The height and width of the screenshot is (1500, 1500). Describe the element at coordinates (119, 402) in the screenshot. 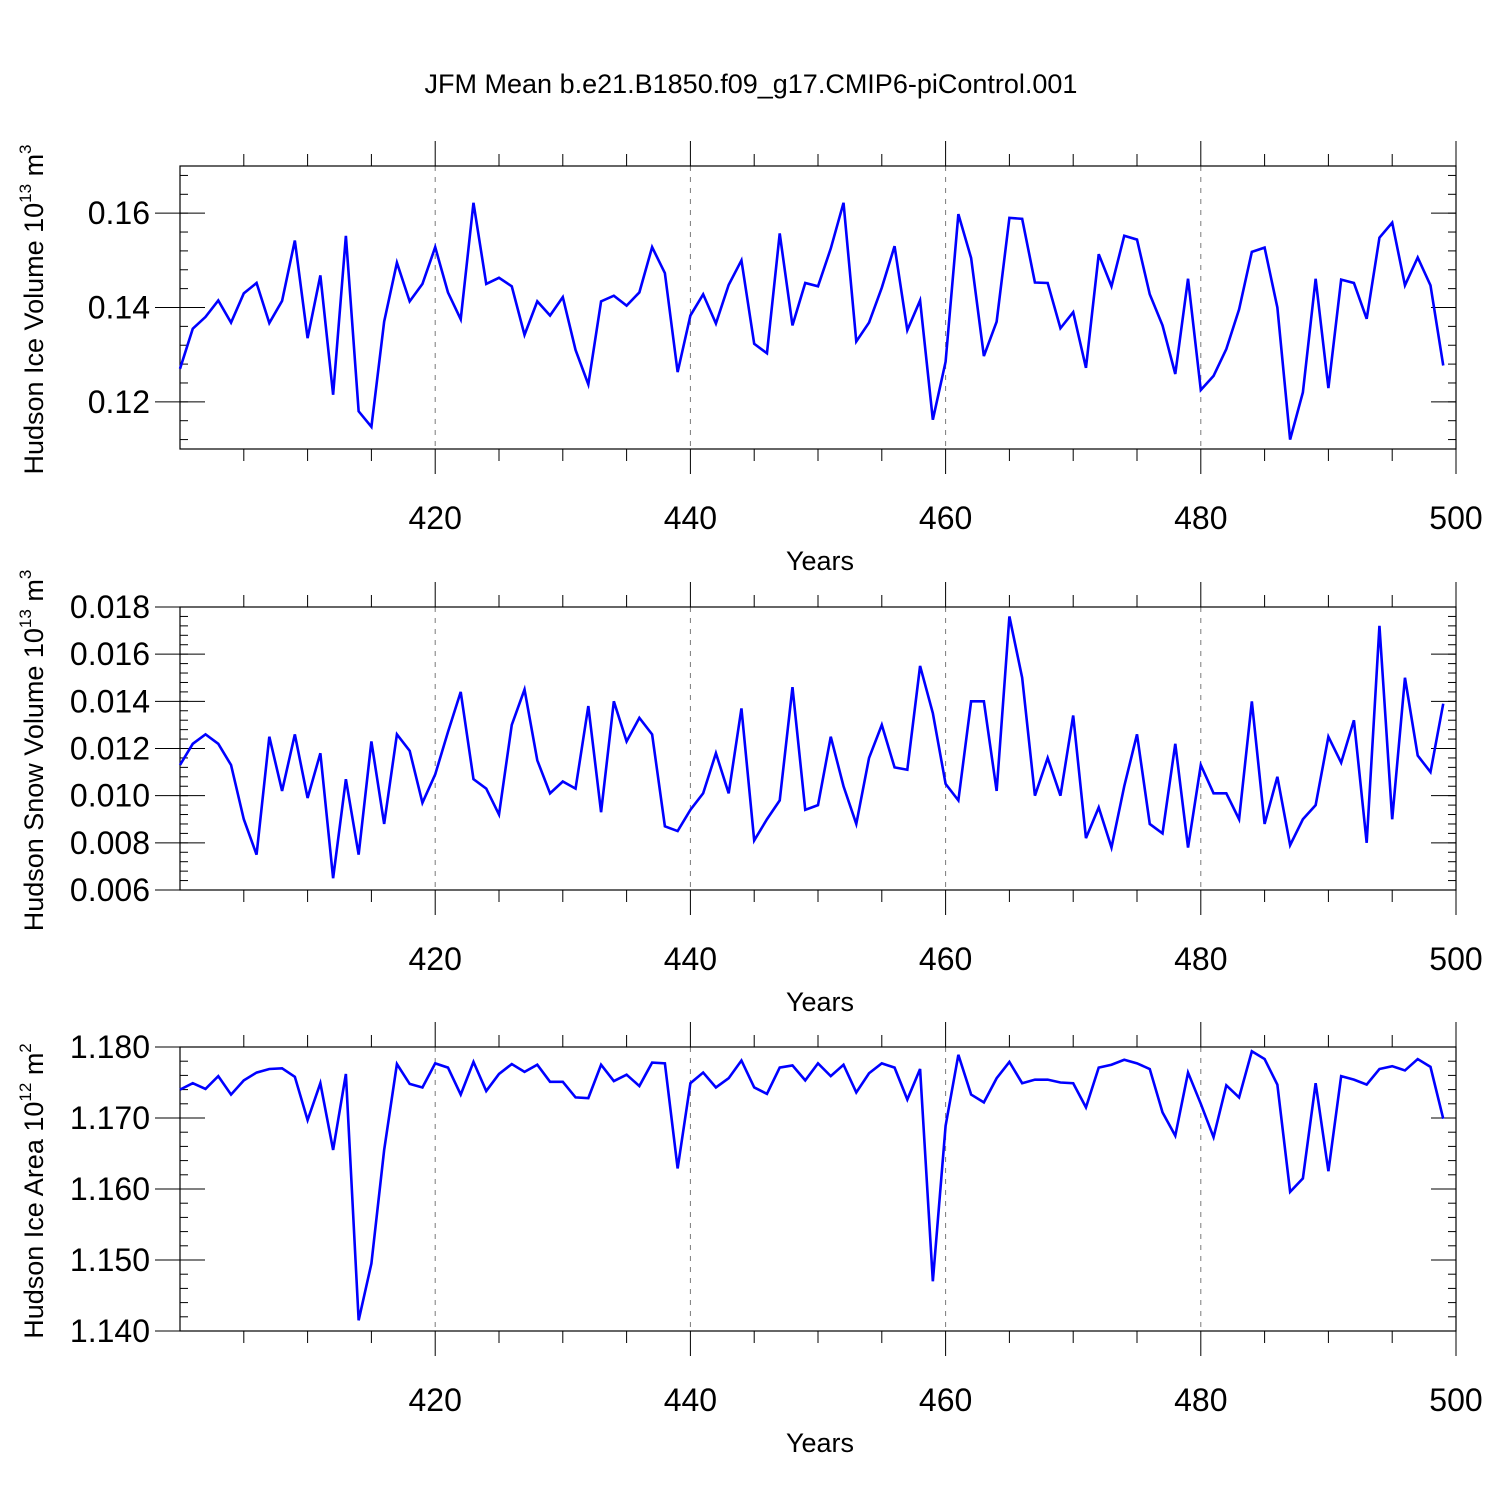

I see `y-tick-label: 0.12` at that location.